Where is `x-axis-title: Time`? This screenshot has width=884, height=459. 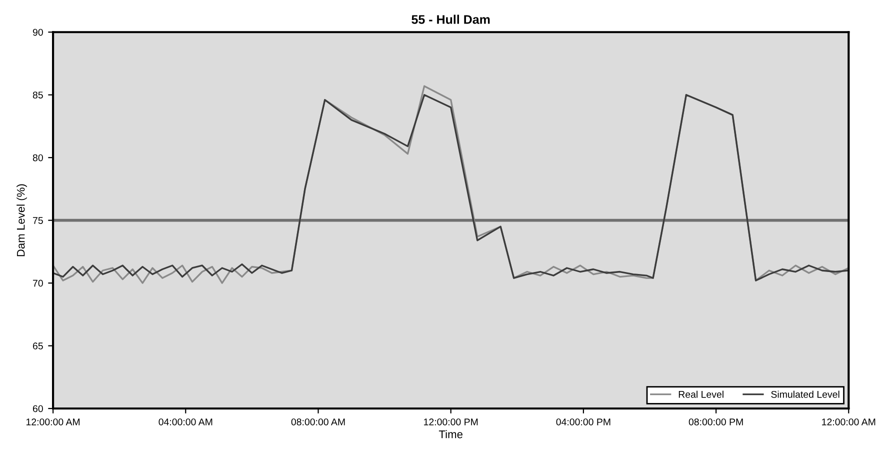
x-axis-title: Time is located at coordinates (450, 434).